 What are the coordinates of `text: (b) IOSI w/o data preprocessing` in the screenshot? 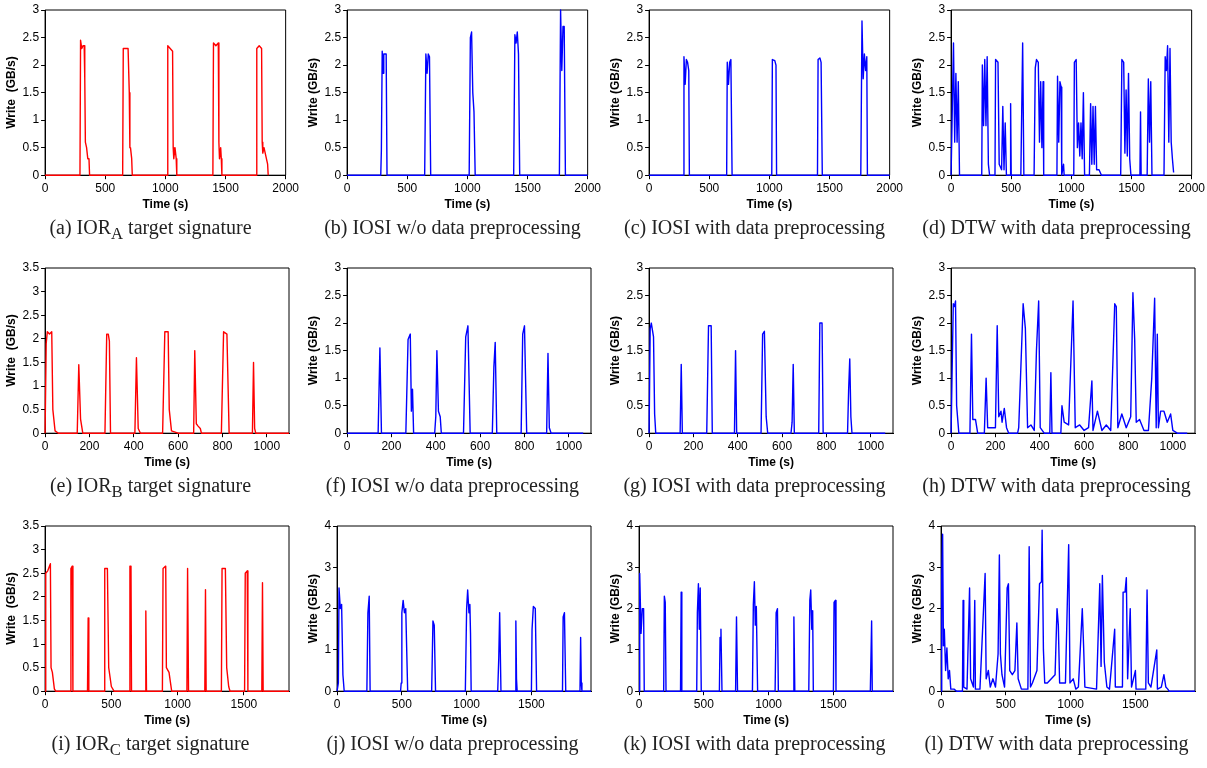 It's located at (452, 227).